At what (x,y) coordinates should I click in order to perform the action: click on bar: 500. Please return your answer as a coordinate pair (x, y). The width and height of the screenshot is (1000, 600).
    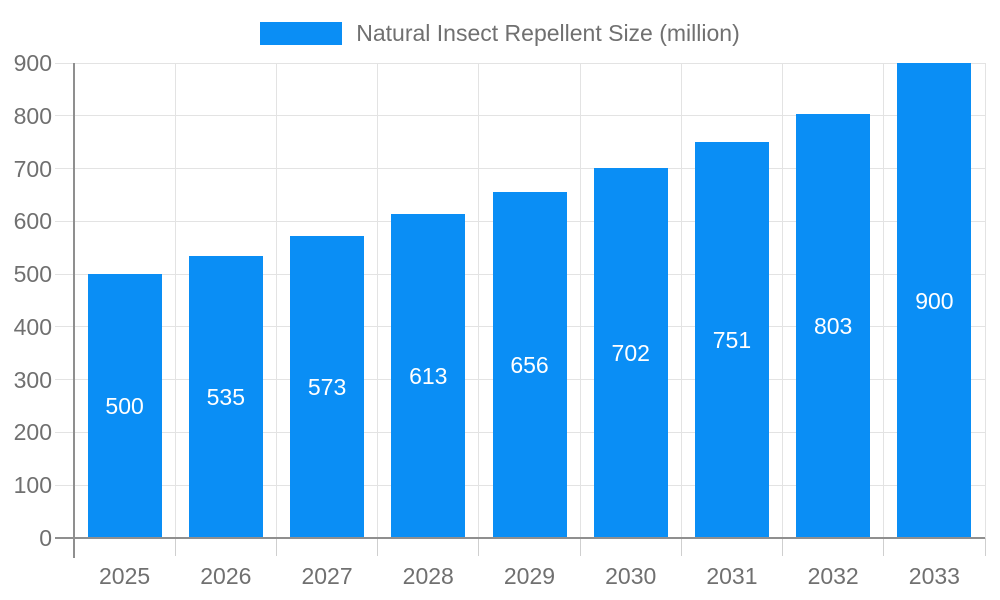
    Looking at the image, I should click on (124, 406).